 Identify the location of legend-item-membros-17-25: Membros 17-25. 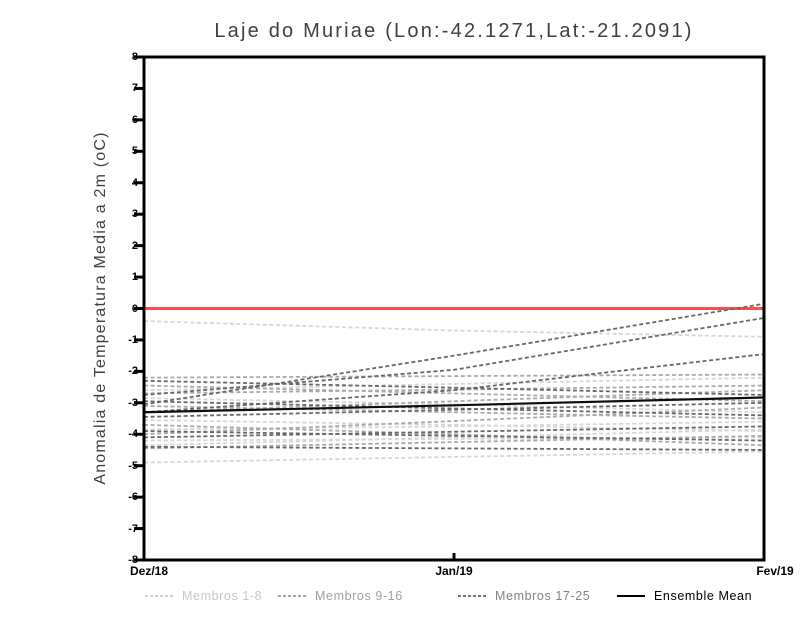
(524, 596).